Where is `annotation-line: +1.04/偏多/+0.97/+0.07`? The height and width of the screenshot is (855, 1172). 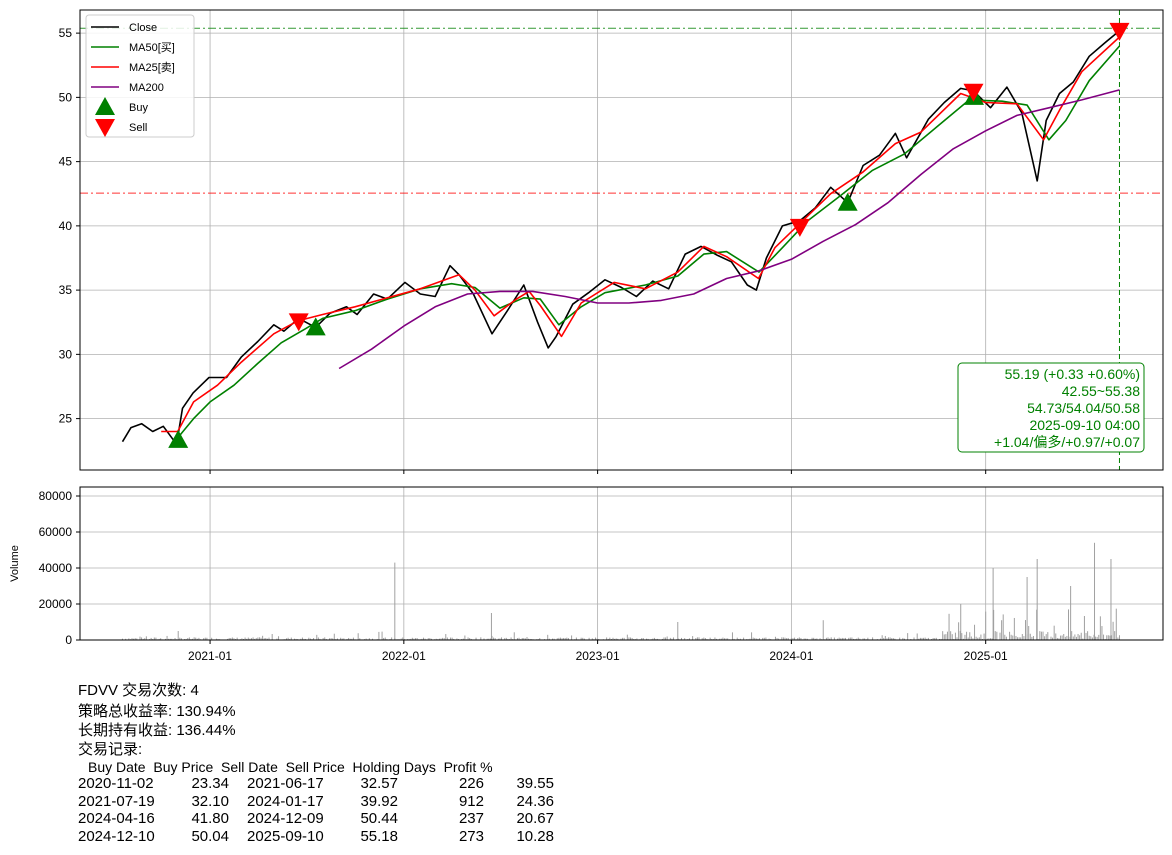 annotation-line: +1.04/偏多/+0.97/+0.07 is located at coordinates (1067, 442).